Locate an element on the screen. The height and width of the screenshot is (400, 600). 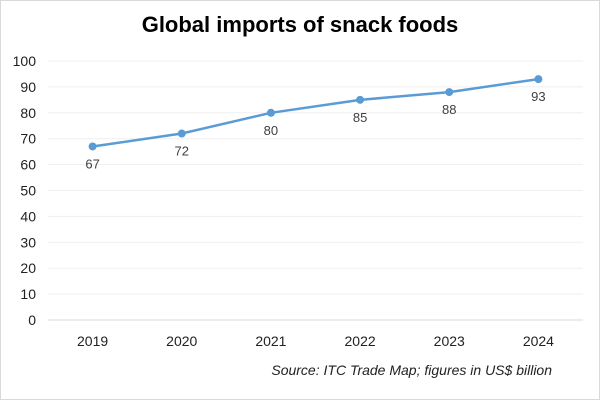
data-label: 80 is located at coordinates (271, 130).